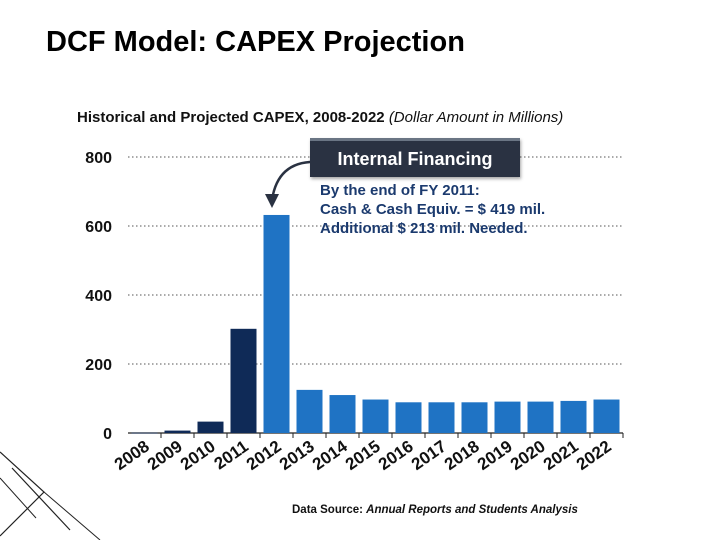 Image resolution: width=720 pixels, height=540 pixels. What do you see at coordinates (272, 201) in the screenshot?
I see `callout-arrowhead` at bounding box center [272, 201].